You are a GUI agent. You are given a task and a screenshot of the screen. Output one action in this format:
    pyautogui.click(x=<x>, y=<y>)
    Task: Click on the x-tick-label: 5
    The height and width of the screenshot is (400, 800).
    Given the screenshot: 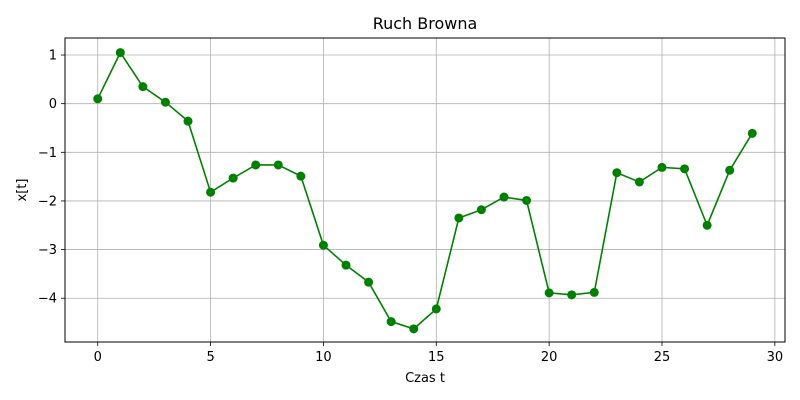 What is the action you would take?
    pyautogui.click(x=210, y=357)
    